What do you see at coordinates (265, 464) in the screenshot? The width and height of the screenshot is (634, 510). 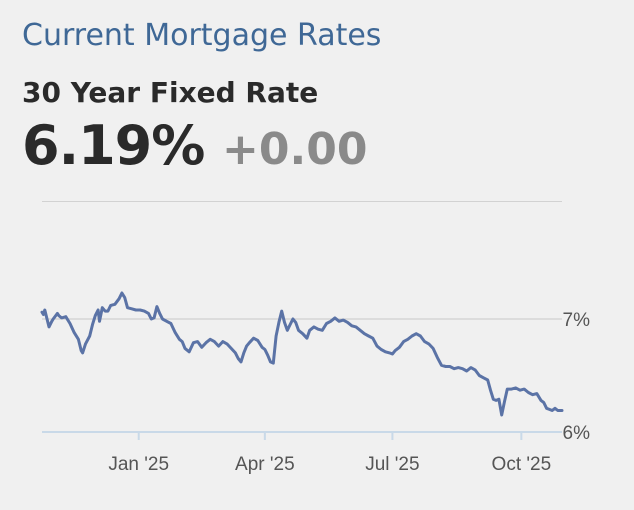 I see `x-tick-label: Apr '25` at bounding box center [265, 464].